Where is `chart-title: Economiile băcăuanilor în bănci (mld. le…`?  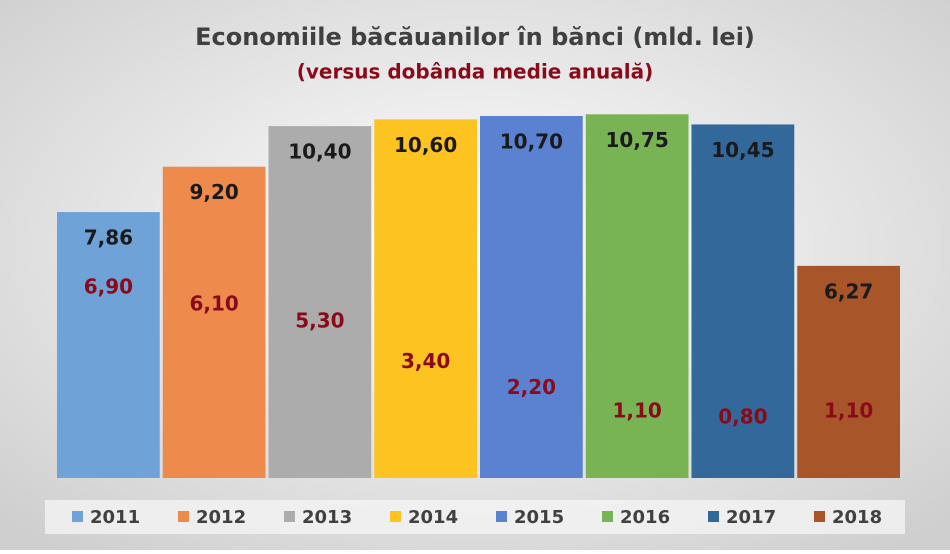 chart-title: Economiile băcăuanilor în bănci (mld. le… is located at coordinates (475, 37).